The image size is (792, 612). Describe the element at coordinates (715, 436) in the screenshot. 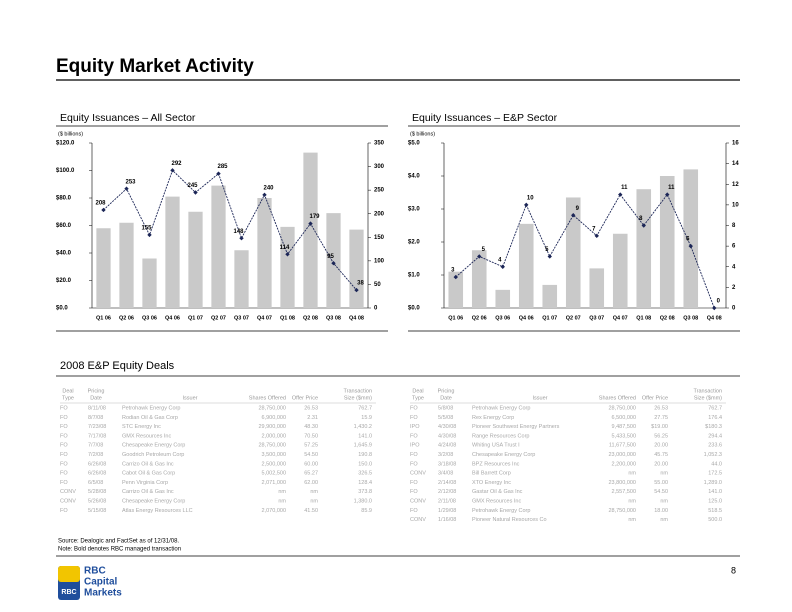

I see `table-cell: 294.4` at that location.